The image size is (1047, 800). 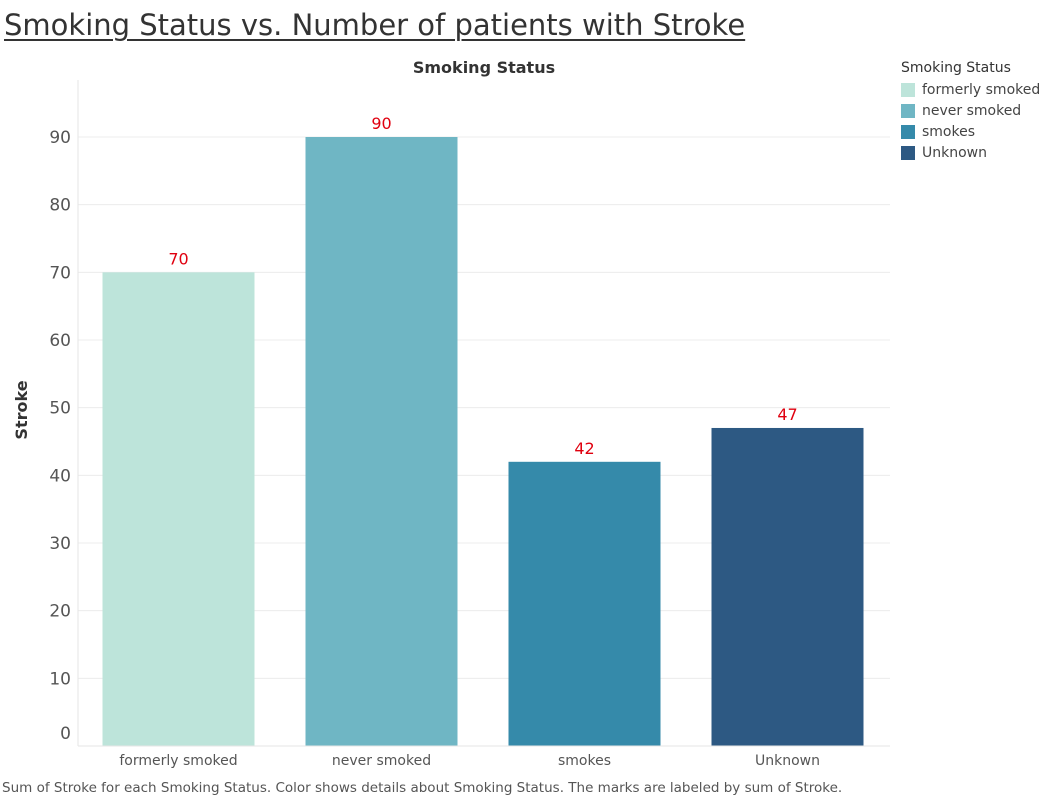 I want to click on legend-item: smokes, so click(x=970, y=131).